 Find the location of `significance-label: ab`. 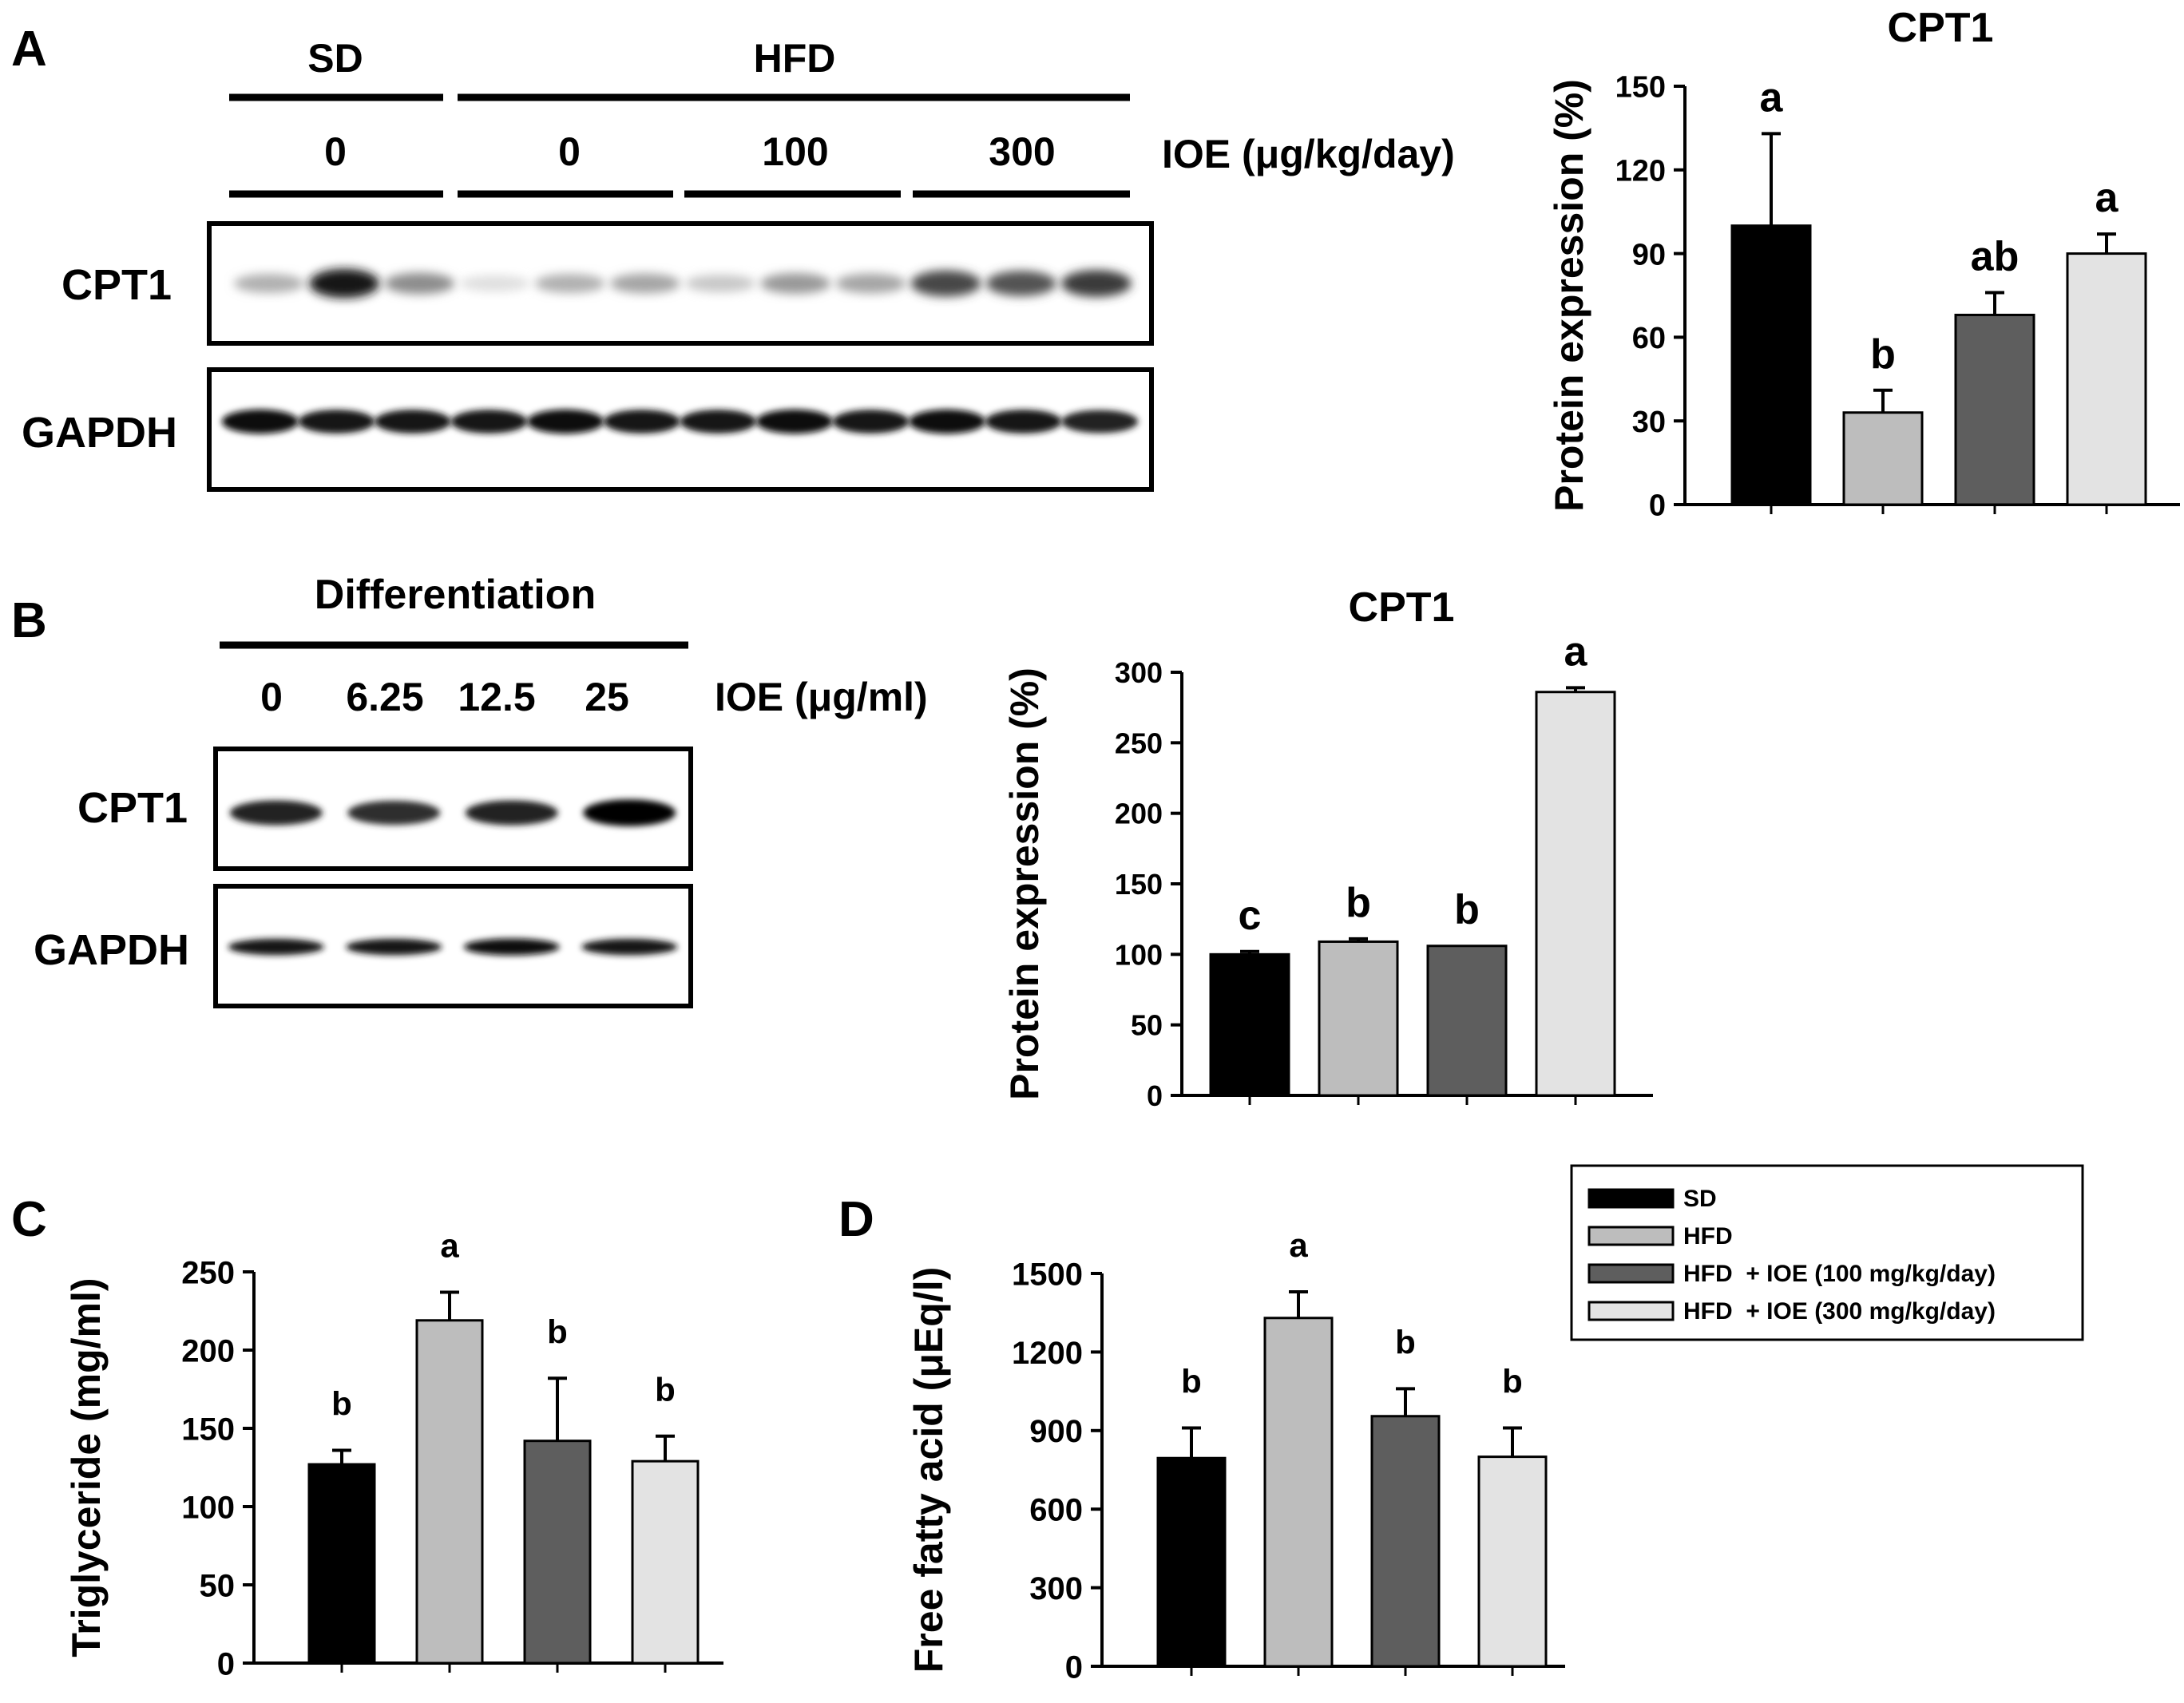

significance-label: ab is located at coordinates (1995, 257).